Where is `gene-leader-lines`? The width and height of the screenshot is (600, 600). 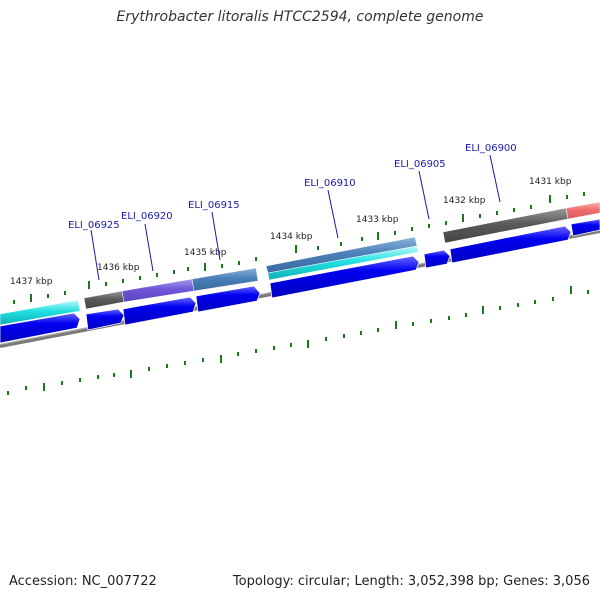 gene-leader-lines is located at coordinates (295, 217).